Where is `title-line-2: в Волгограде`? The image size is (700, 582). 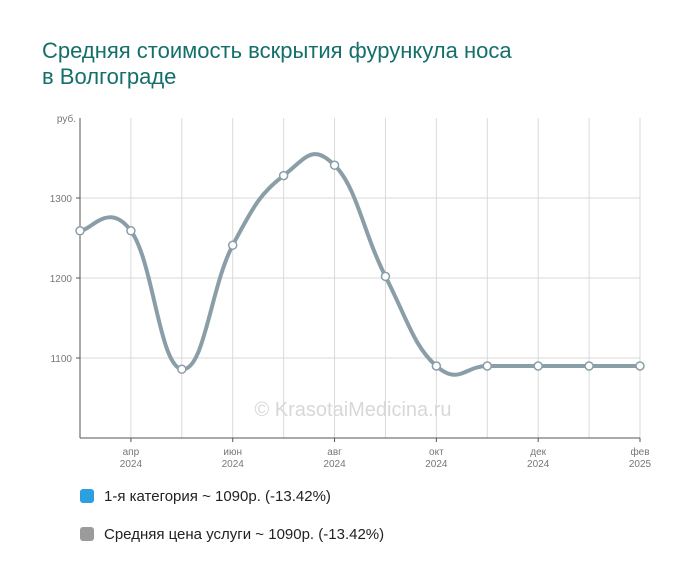 title-line-2: в Волгограде is located at coordinates (109, 76).